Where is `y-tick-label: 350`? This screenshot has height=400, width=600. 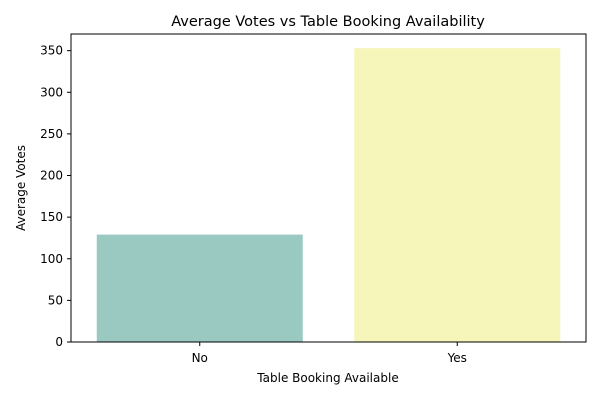
y-tick-label: 350 is located at coordinates (51, 51).